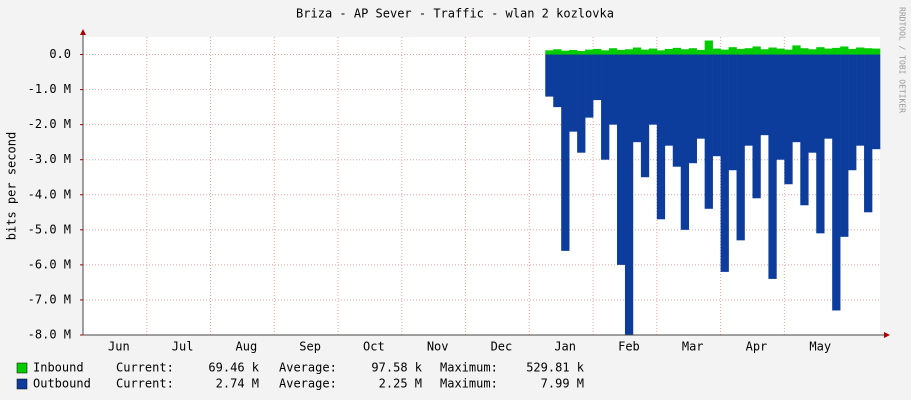 The width and height of the screenshot is (911, 400). What do you see at coordinates (693, 347) in the screenshot?
I see `x-tick-label: Mar` at bounding box center [693, 347].